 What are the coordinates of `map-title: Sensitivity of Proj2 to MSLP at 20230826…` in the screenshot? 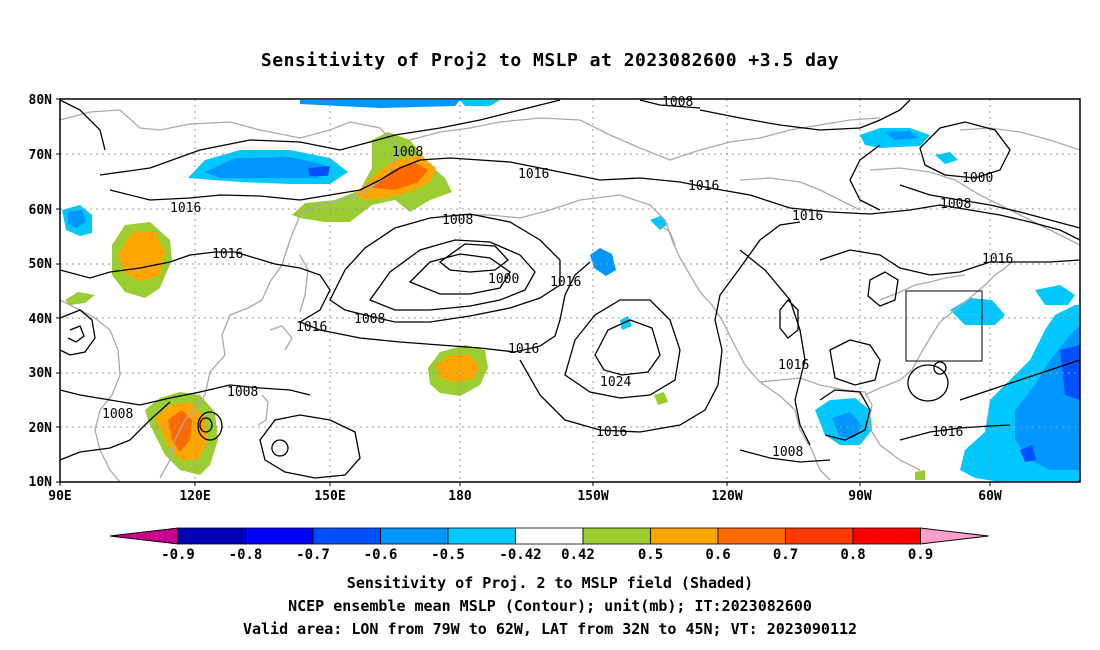 It's located at (550, 60).